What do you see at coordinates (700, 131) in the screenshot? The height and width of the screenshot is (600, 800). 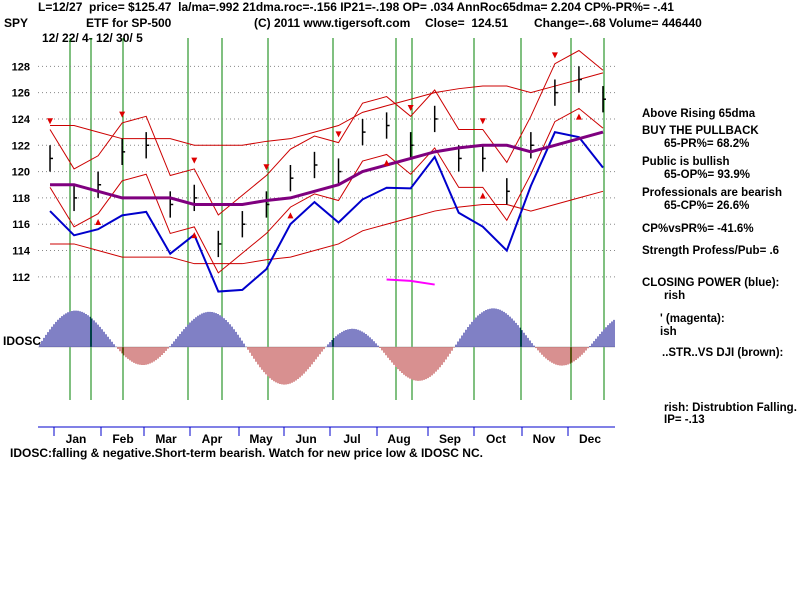 I see `buy-signal: BUY THE PULLBACK` at bounding box center [700, 131].